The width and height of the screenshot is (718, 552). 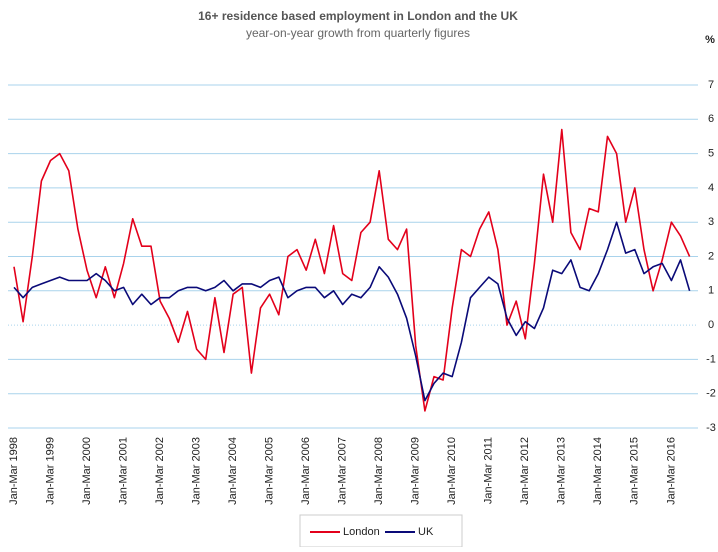 I want to click on x-tick-label: Jan-Mar 2012, so click(x=525, y=471).